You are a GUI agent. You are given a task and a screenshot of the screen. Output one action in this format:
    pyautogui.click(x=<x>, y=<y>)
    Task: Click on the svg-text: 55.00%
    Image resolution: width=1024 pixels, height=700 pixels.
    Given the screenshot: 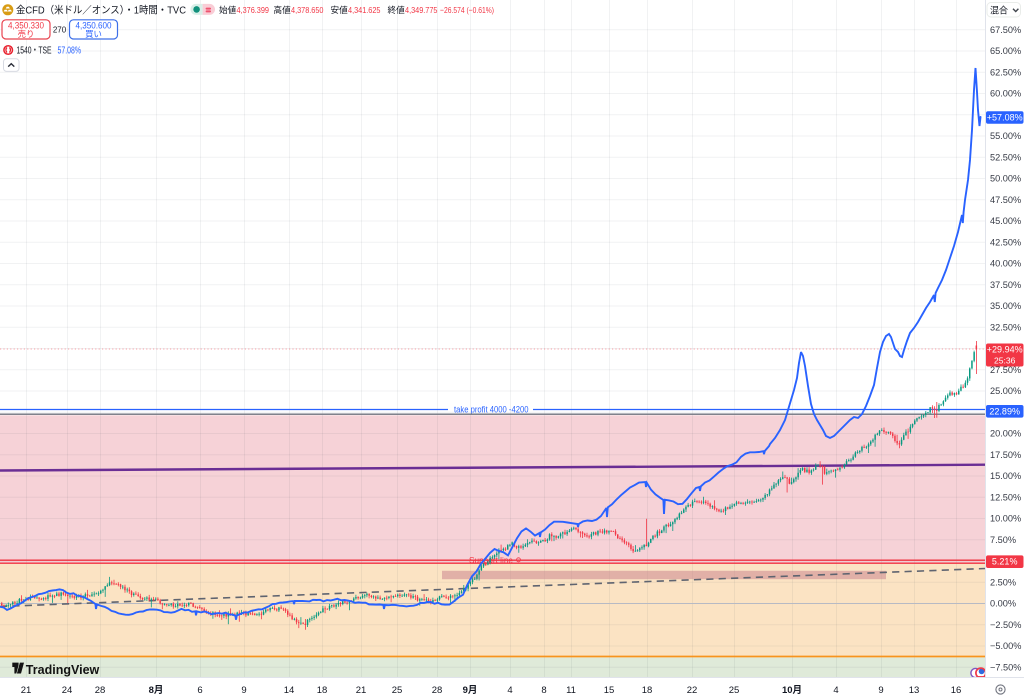 What is the action you would take?
    pyautogui.click(x=1005, y=136)
    